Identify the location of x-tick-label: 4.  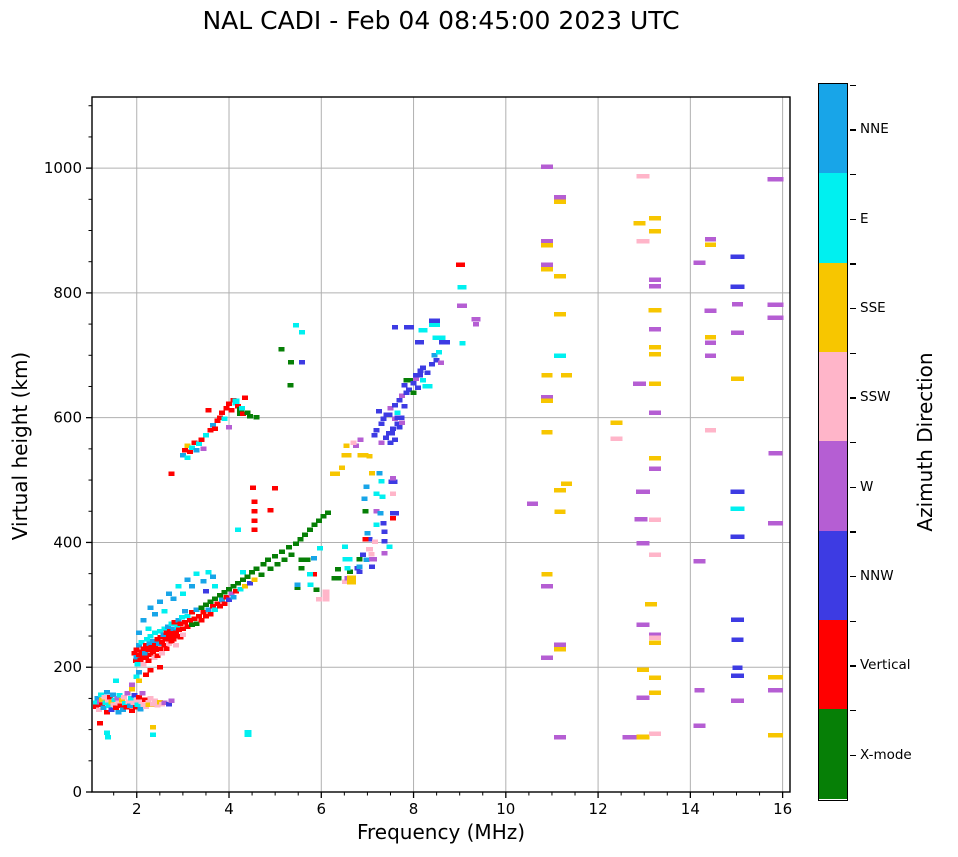
(229, 809).